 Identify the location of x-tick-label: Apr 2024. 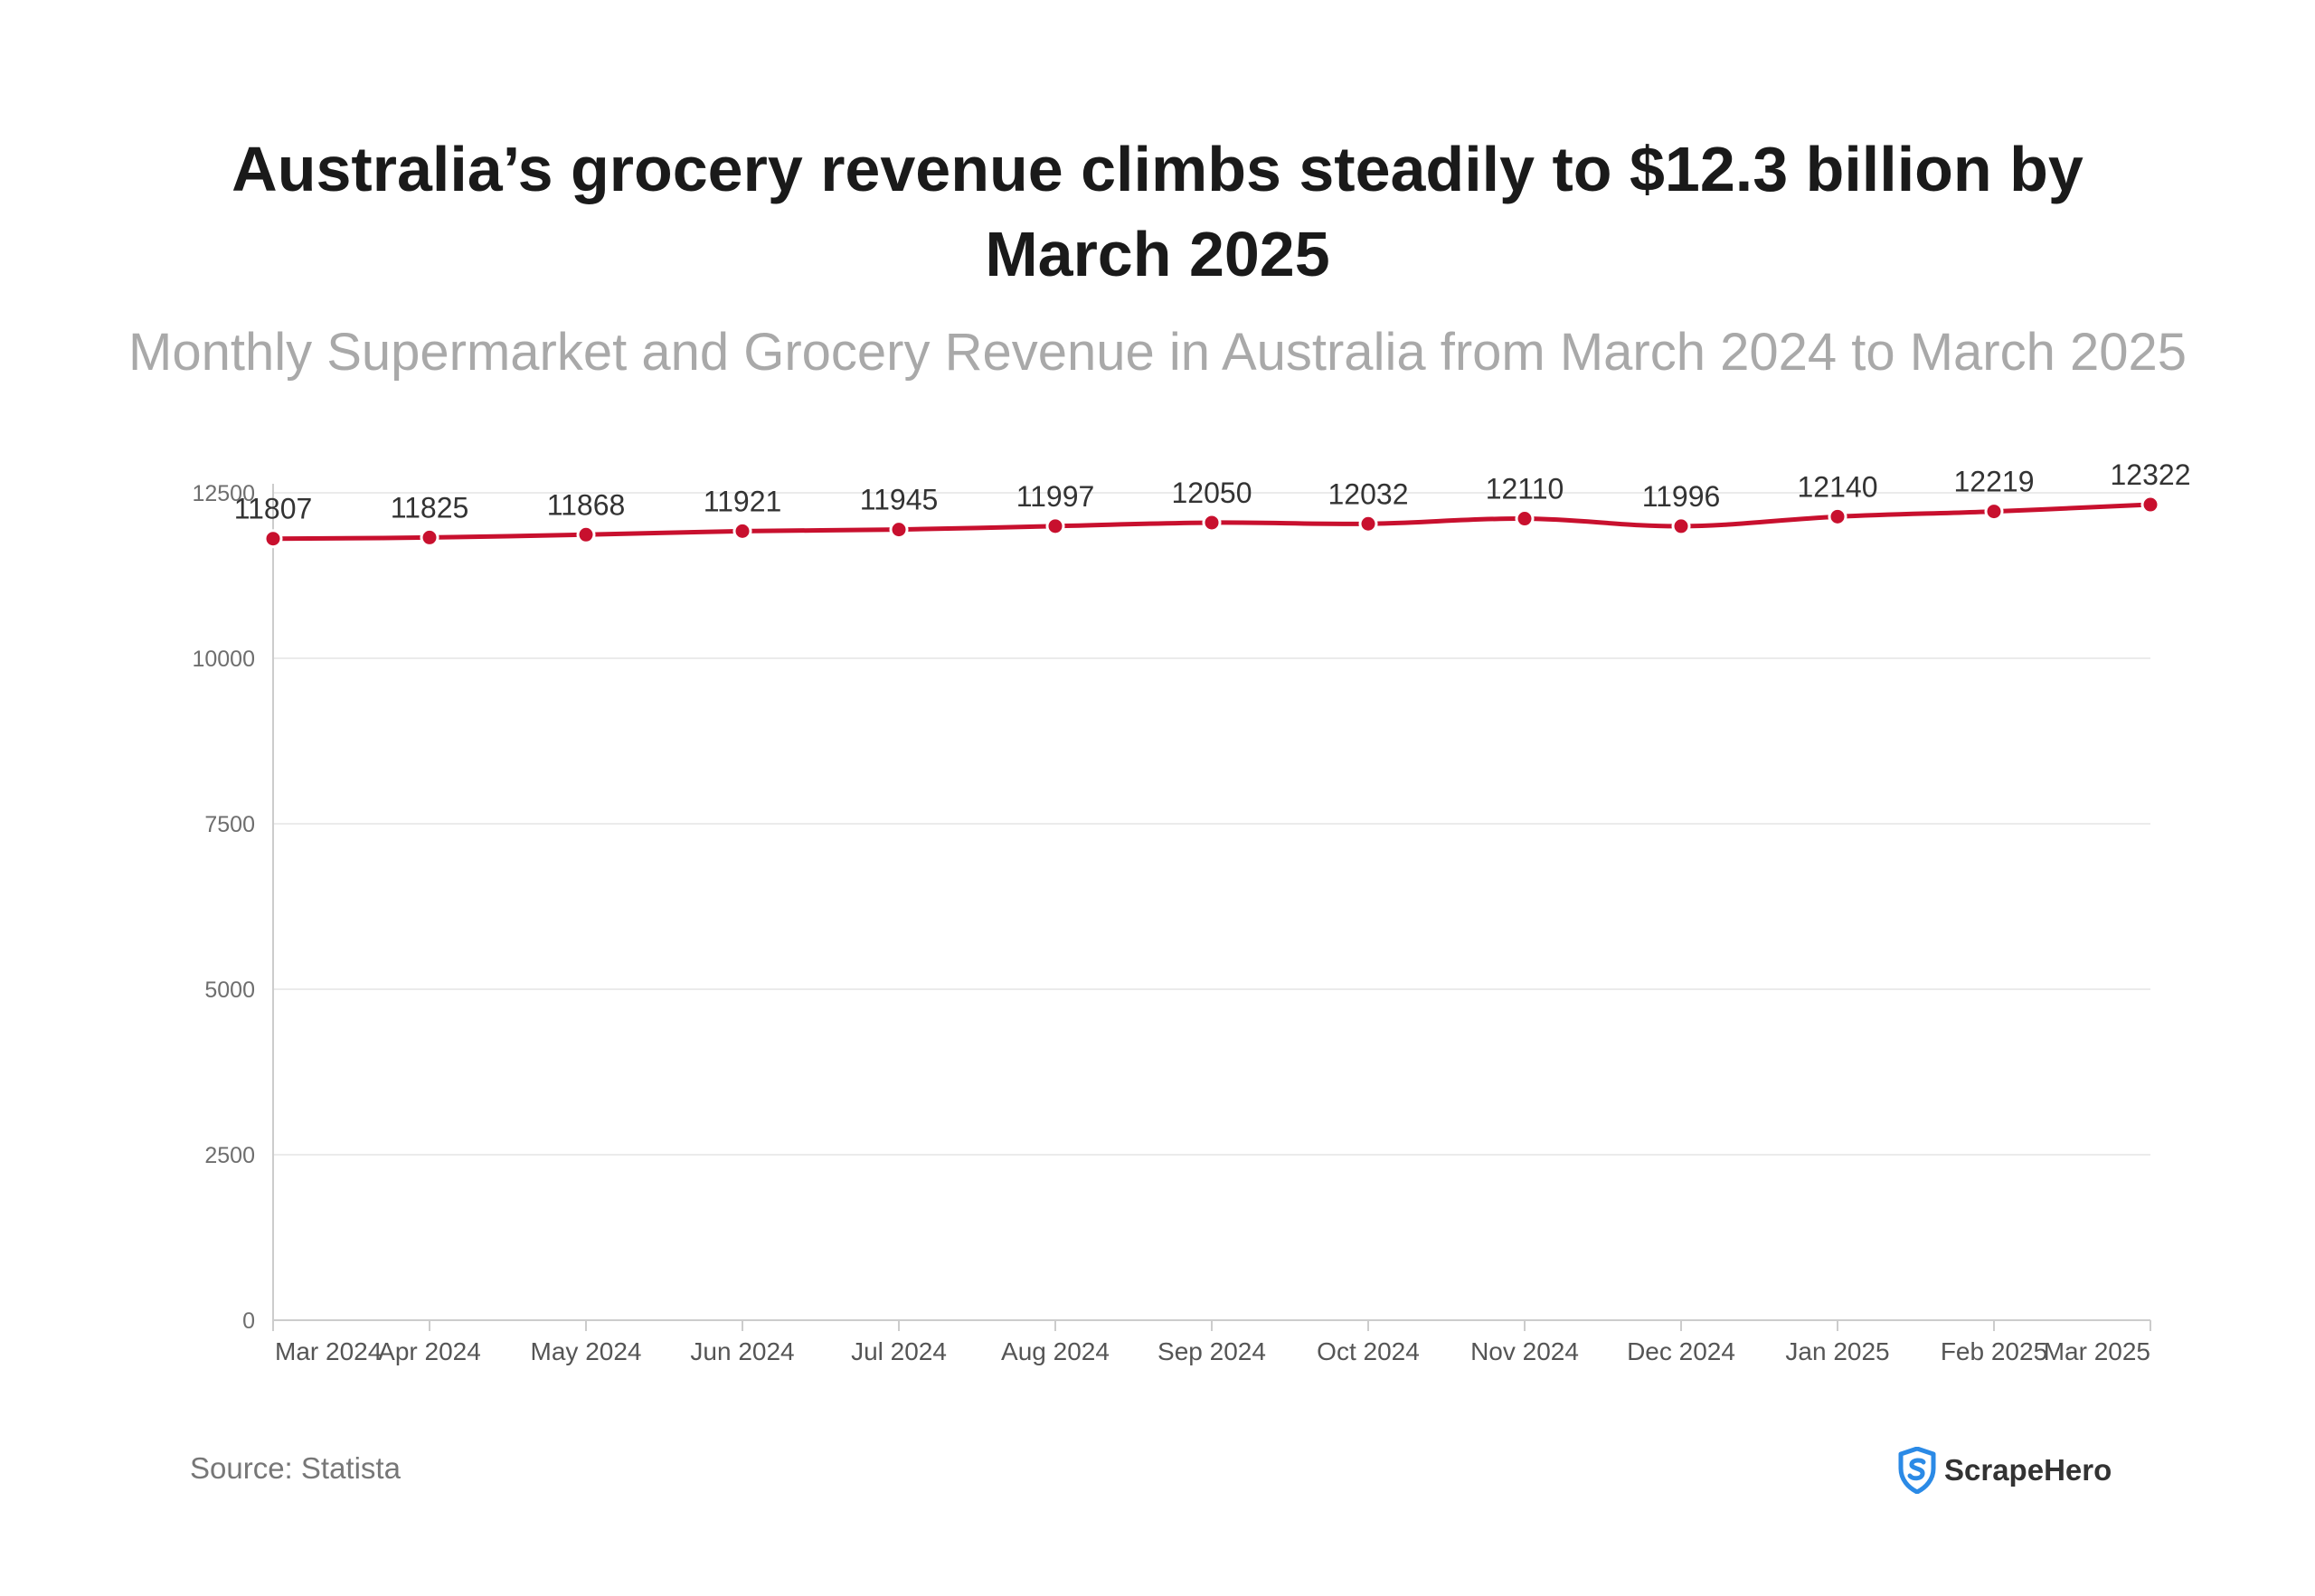
(430, 1351).